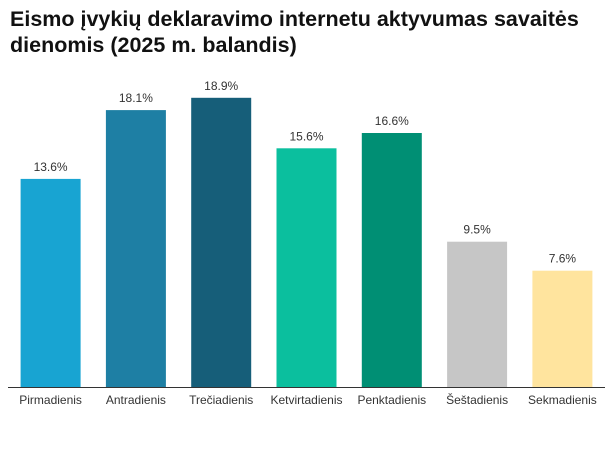  I want to click on x-tick-label-0: Pirmadienis, so click(50, 400).